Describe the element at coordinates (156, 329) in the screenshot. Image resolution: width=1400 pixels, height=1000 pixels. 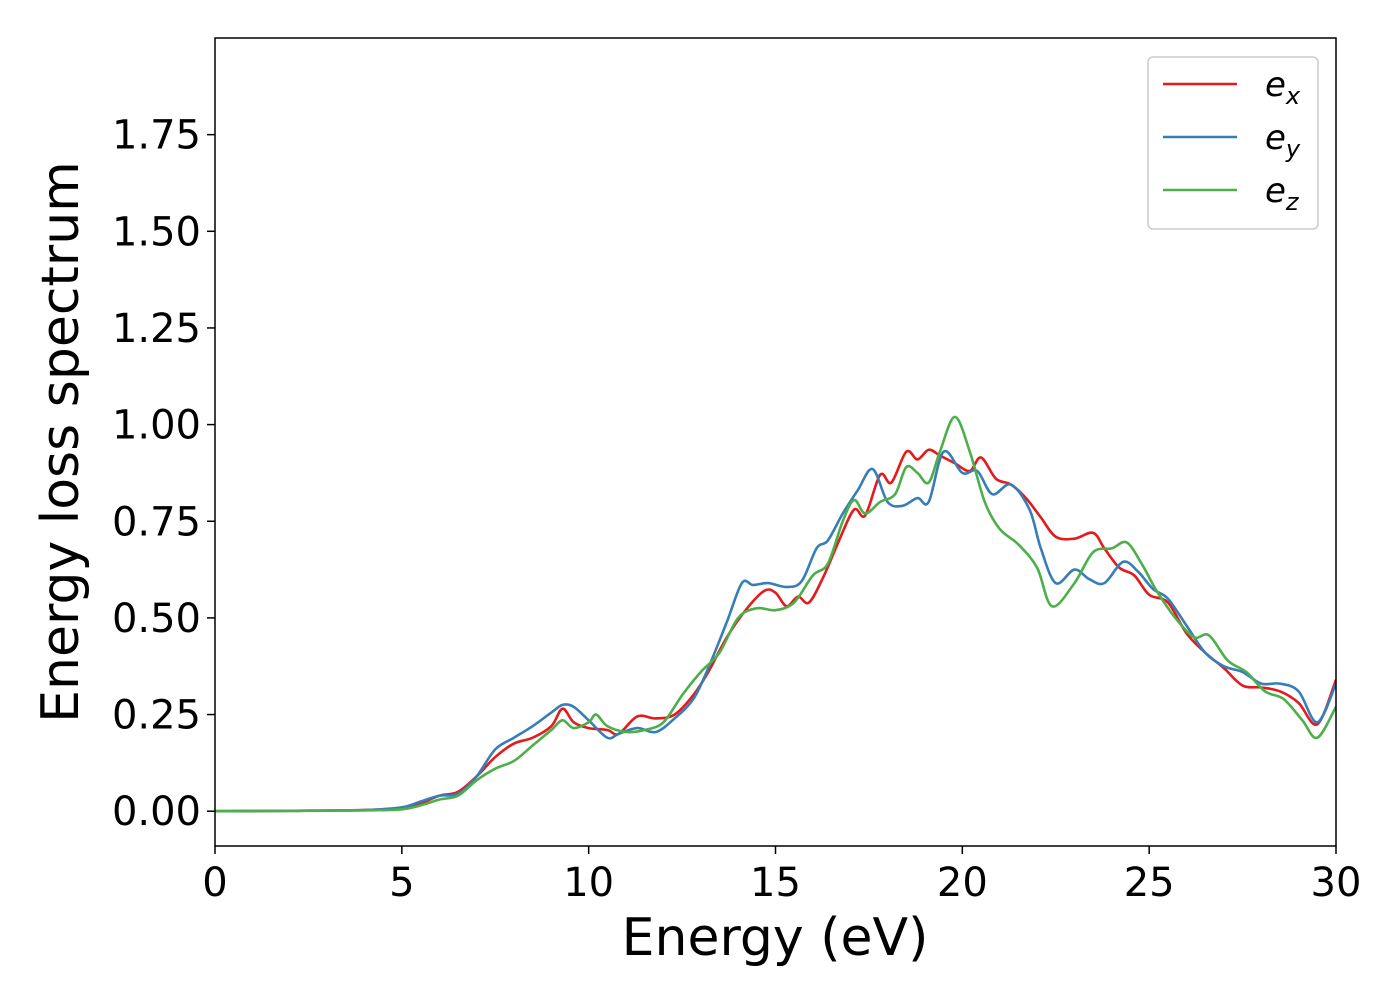
I see `y-tick-label: 1.25` at that location.